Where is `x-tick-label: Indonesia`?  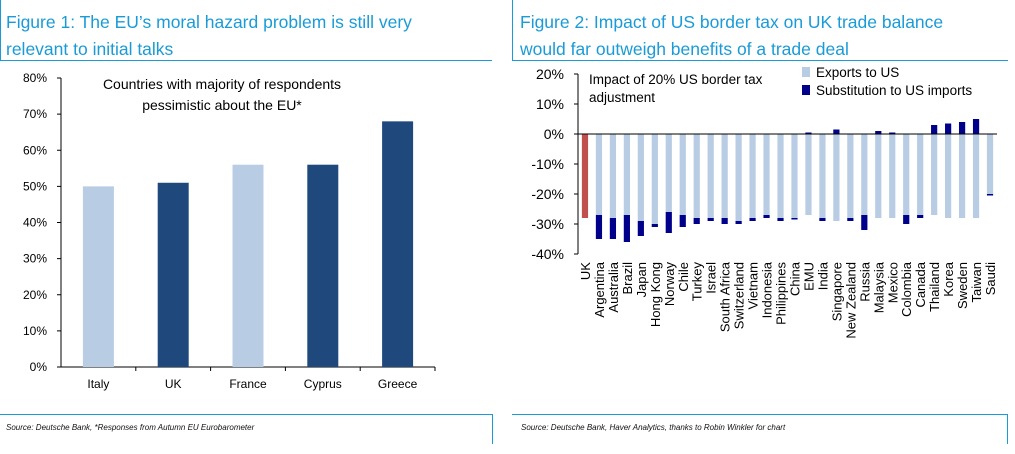 x-tick-label: Indonesia is located at coordinates (767, 289).